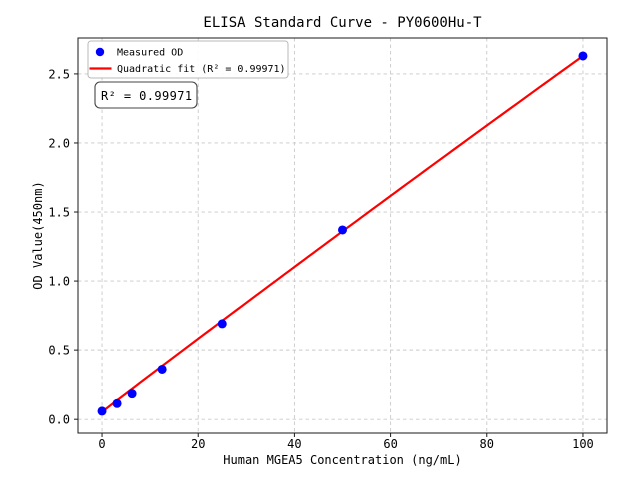 This screenshot has width=640, height=480. I want to click on x-axis-label: Human MGEA5 Concentration (ng/mL), so click(342, 460).